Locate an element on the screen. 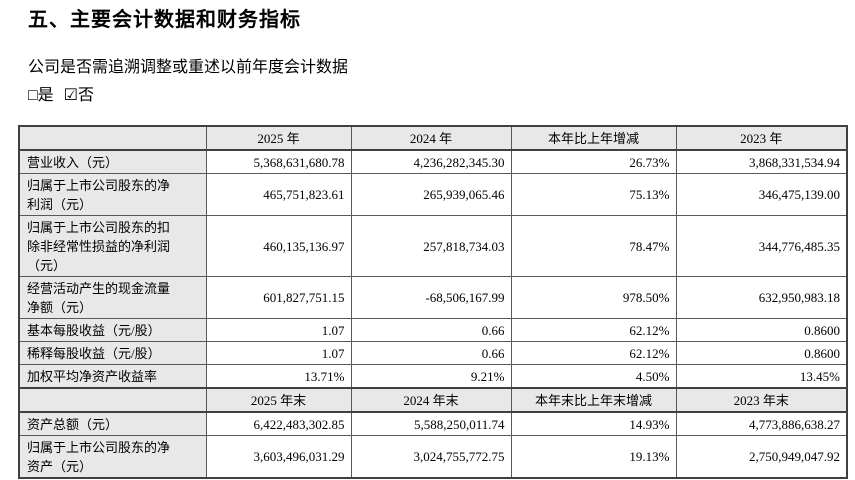  header-cell: 2024 年 is located at coordinates (431, 138).